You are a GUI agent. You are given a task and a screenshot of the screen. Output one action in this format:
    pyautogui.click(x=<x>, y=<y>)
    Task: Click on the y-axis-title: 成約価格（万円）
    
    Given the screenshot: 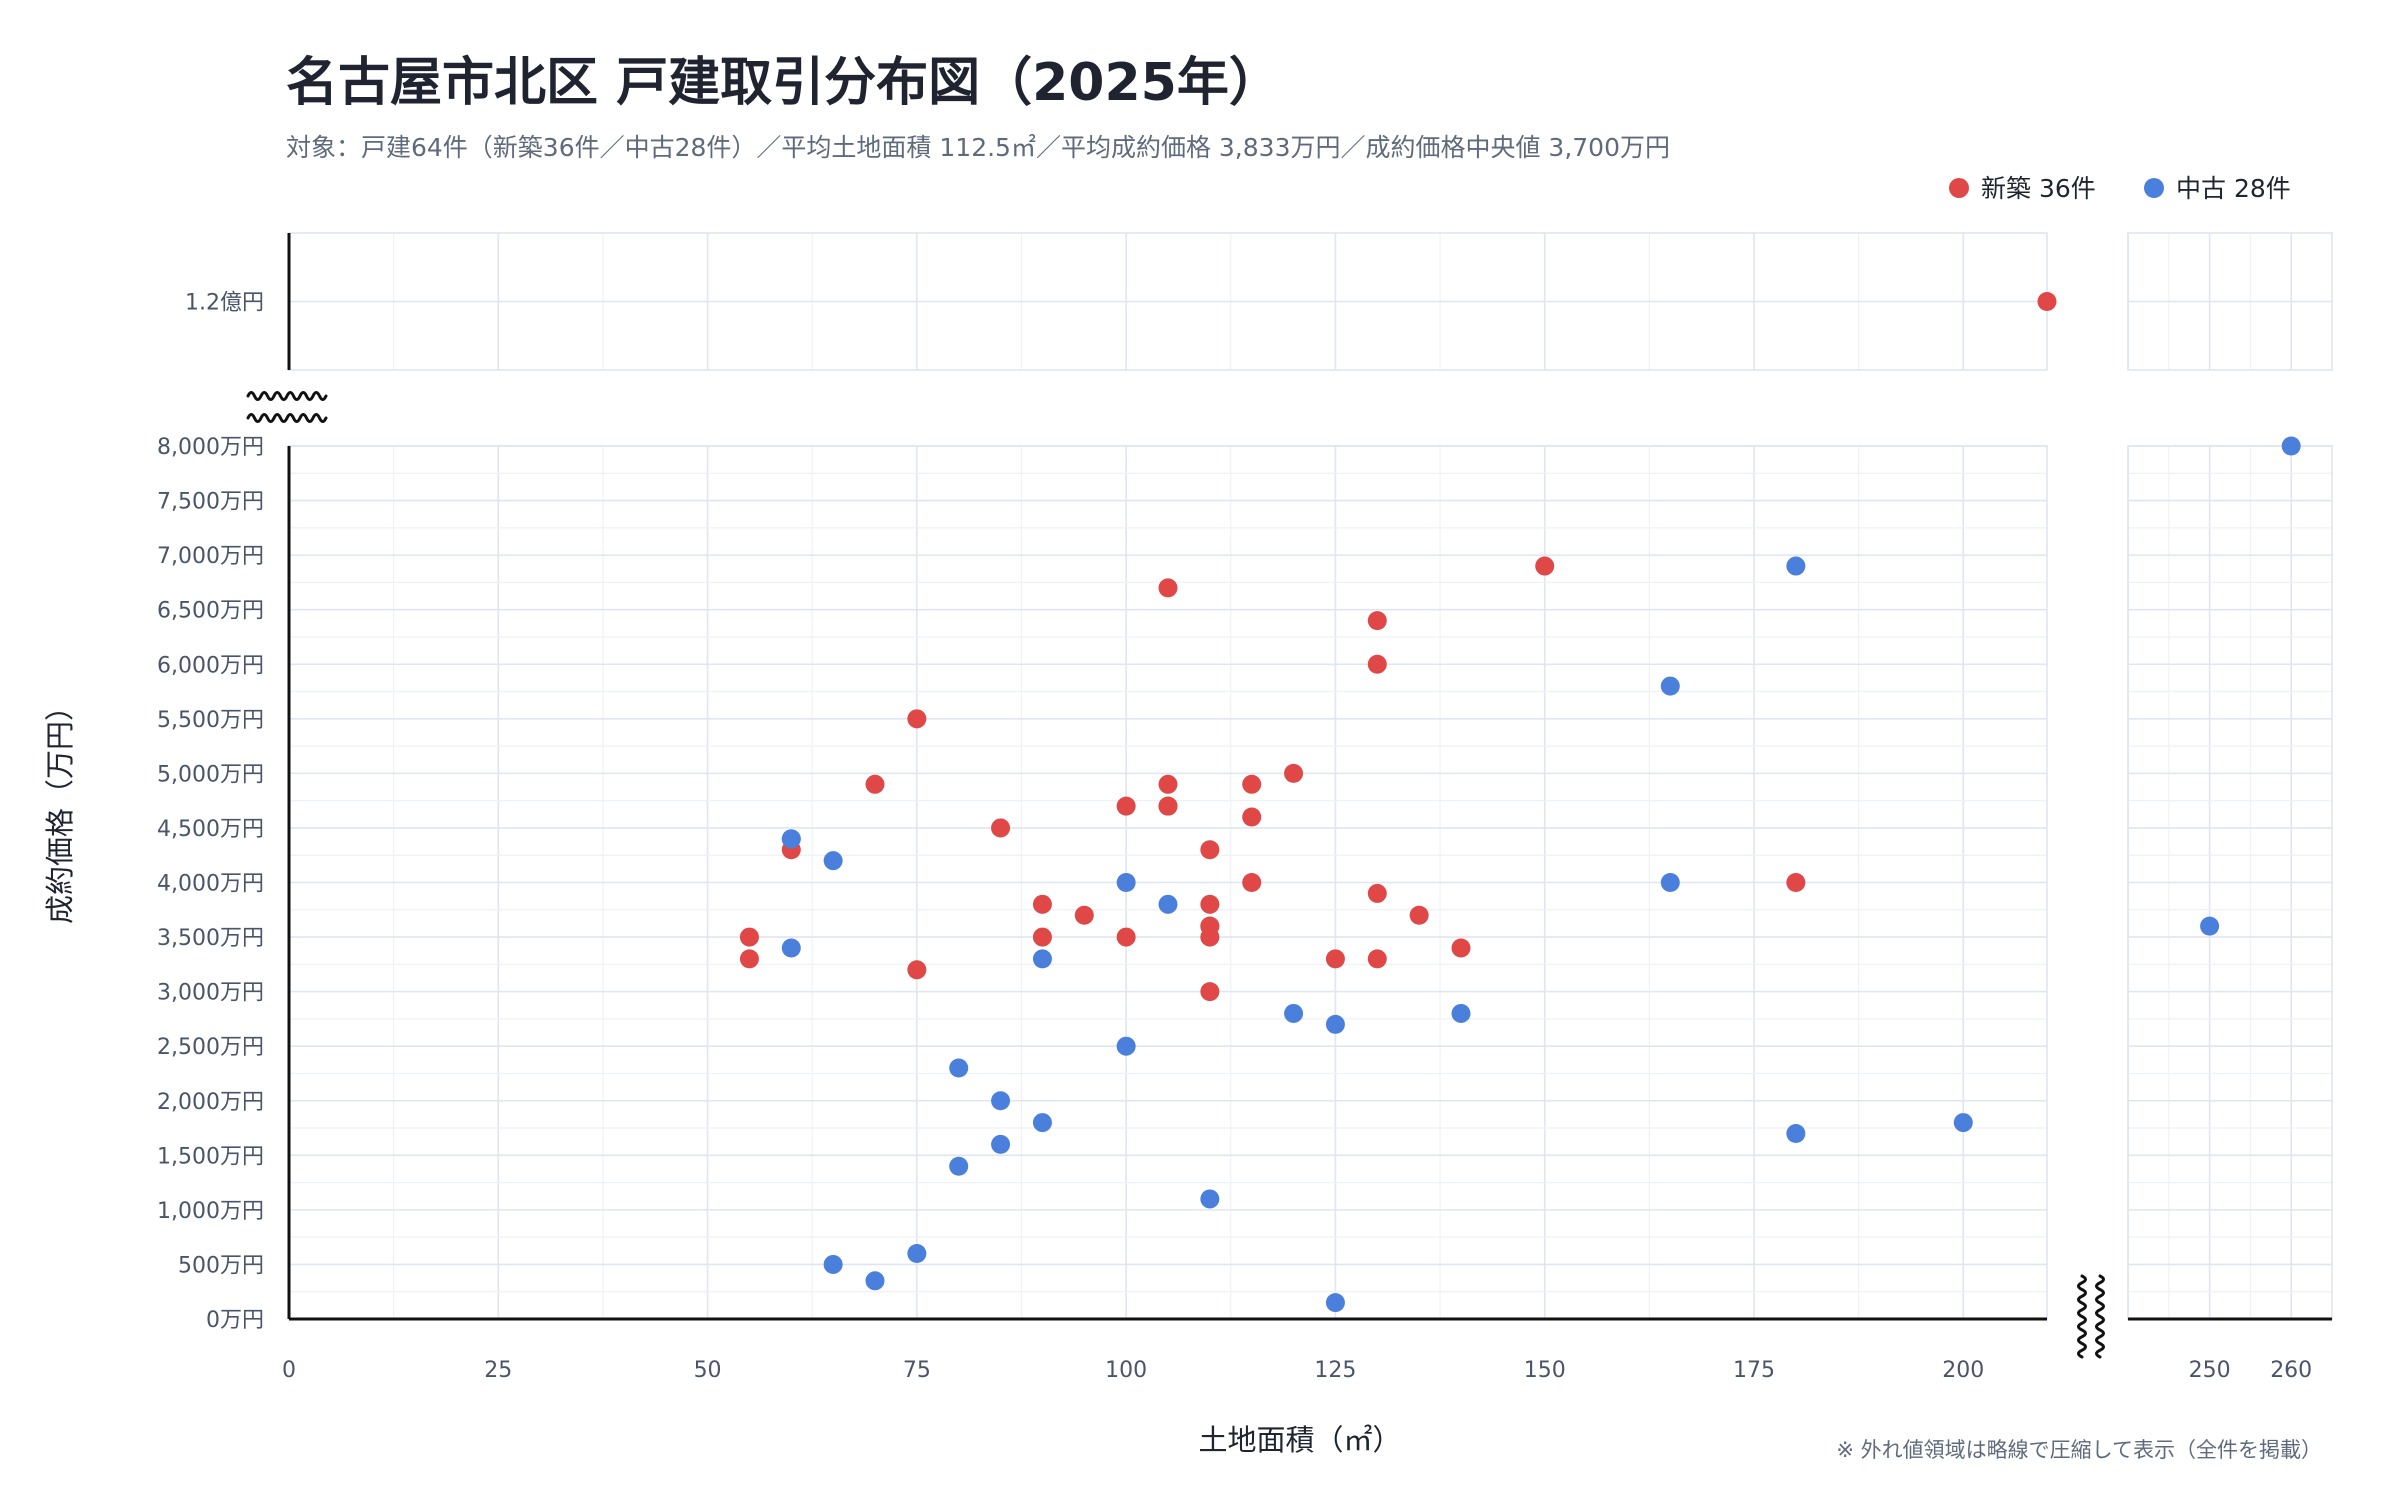 What is the action you would take?
    pyautogui.click(x=60, y=808)
    